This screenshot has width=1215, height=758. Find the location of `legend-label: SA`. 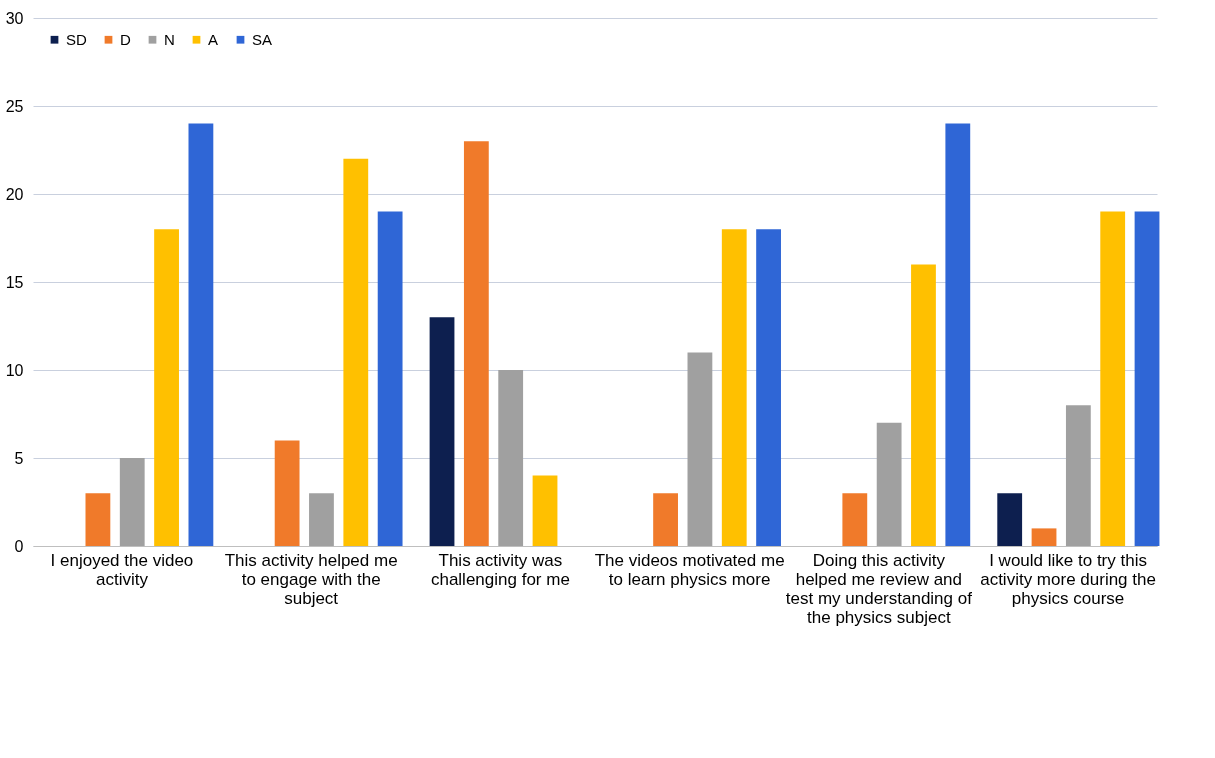

legend-label: SA is located at coordinates (262, 39).